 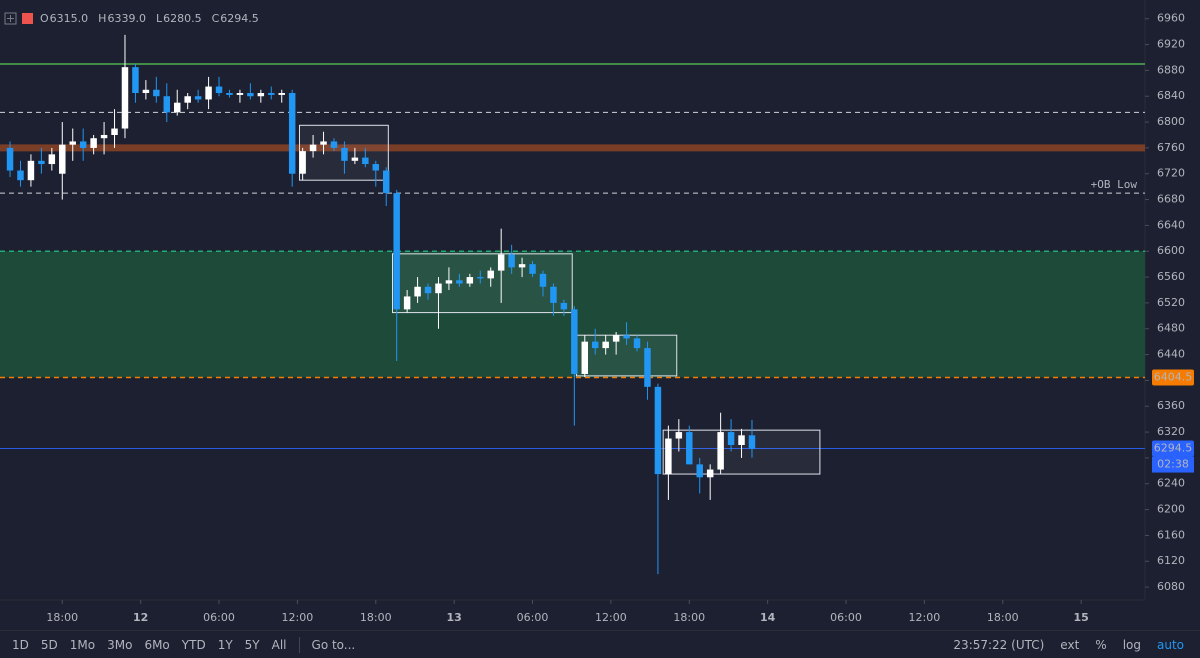 I want to click on y-tick-label: 6640, so click(x=1171, y=224).